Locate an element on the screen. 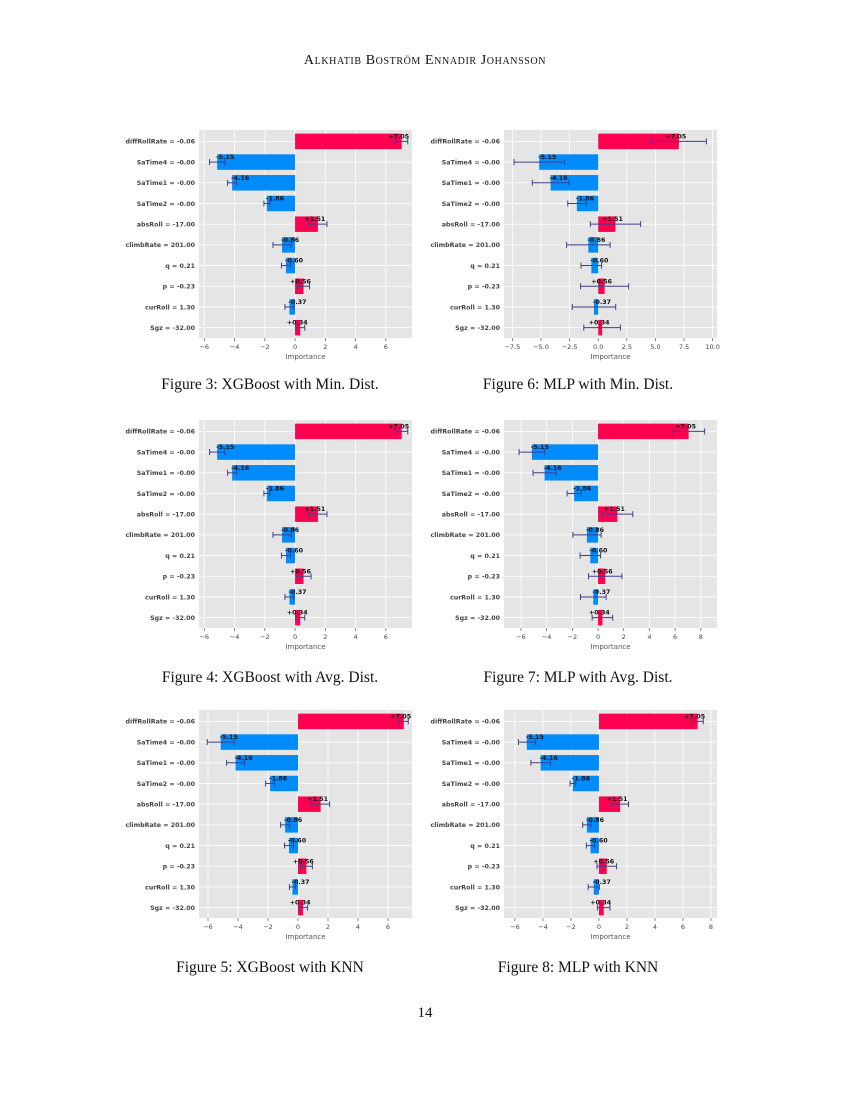  x-tick-label: −2 is located at coordinates (268, 927).